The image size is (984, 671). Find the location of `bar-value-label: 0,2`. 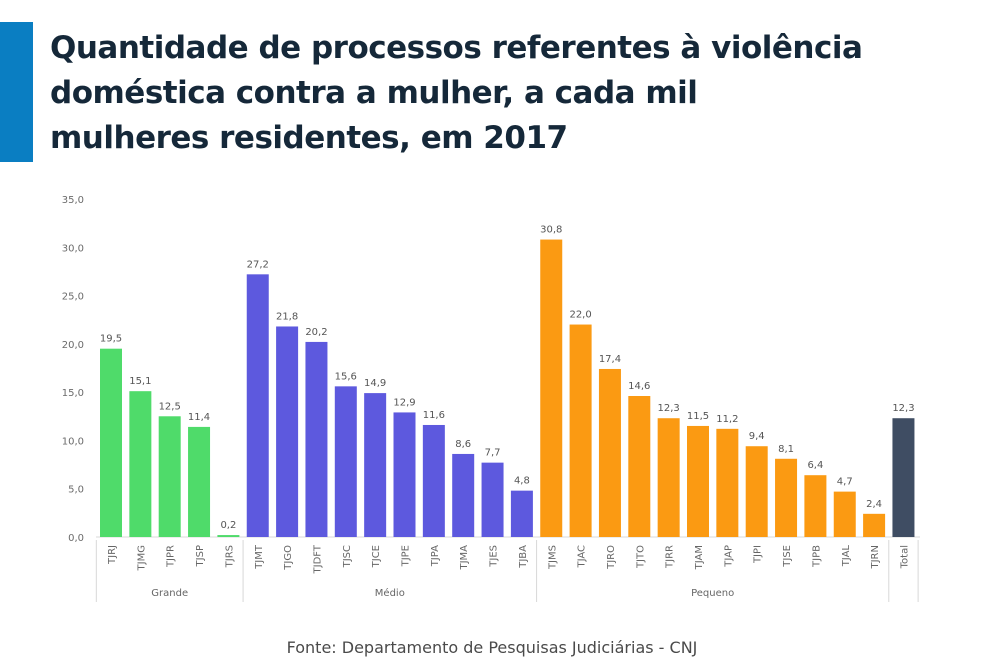

bar-value-label: 0,2 is located at coordinates (228, 525).